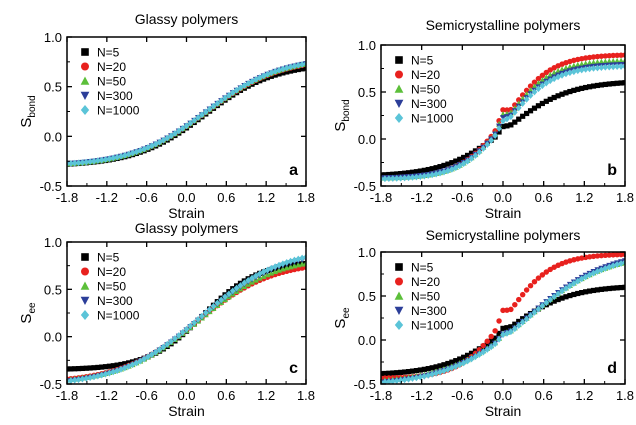  What do you see at coordinates (67, 395) in the screenshot?
I see `x-tick-label: -1.8` at bounding box center [67, 395].